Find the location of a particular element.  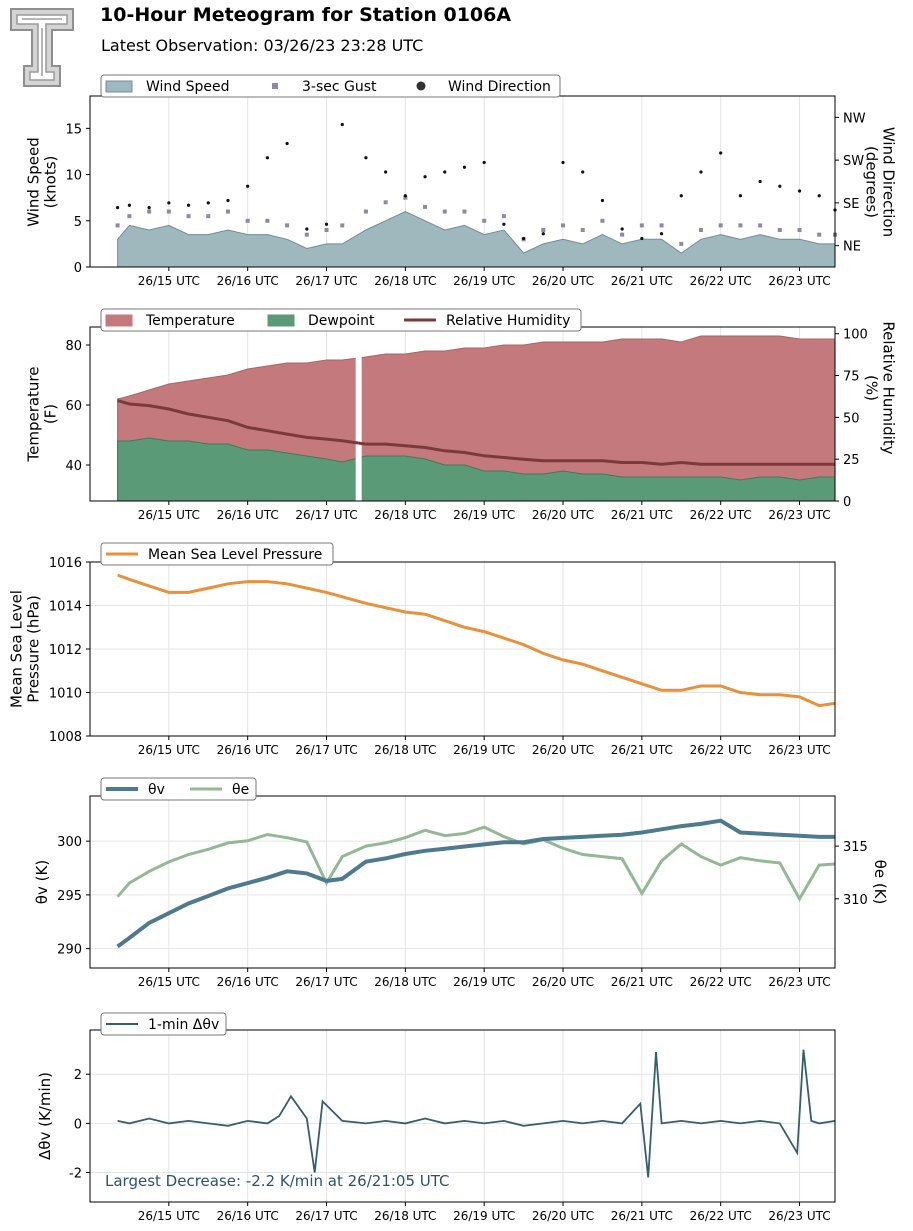

pressure-ylabel: Mean Sea Level Pressure (hPa) is located at coordinates (25, 649).